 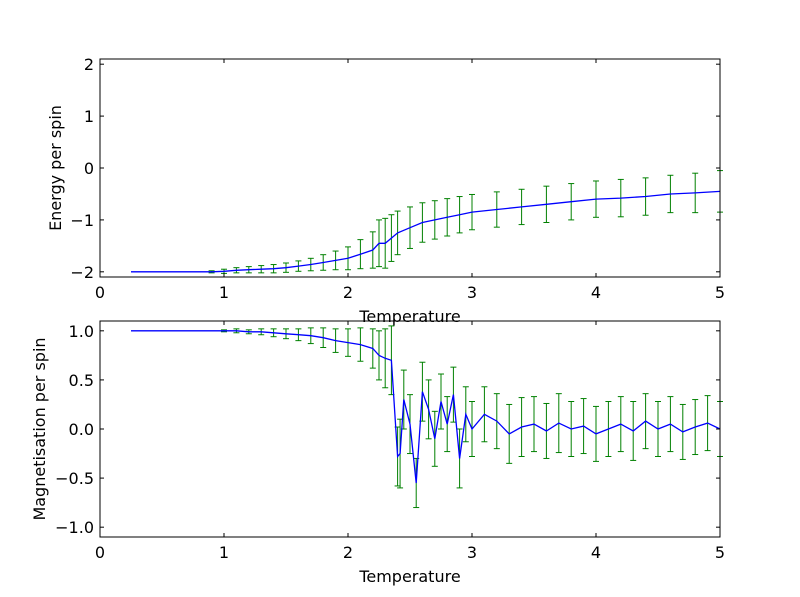 What do you see at coordinates (82, 272) in the screenshot?
I see `energy-y-tick-label: −2` at bounding box center [82, 272].